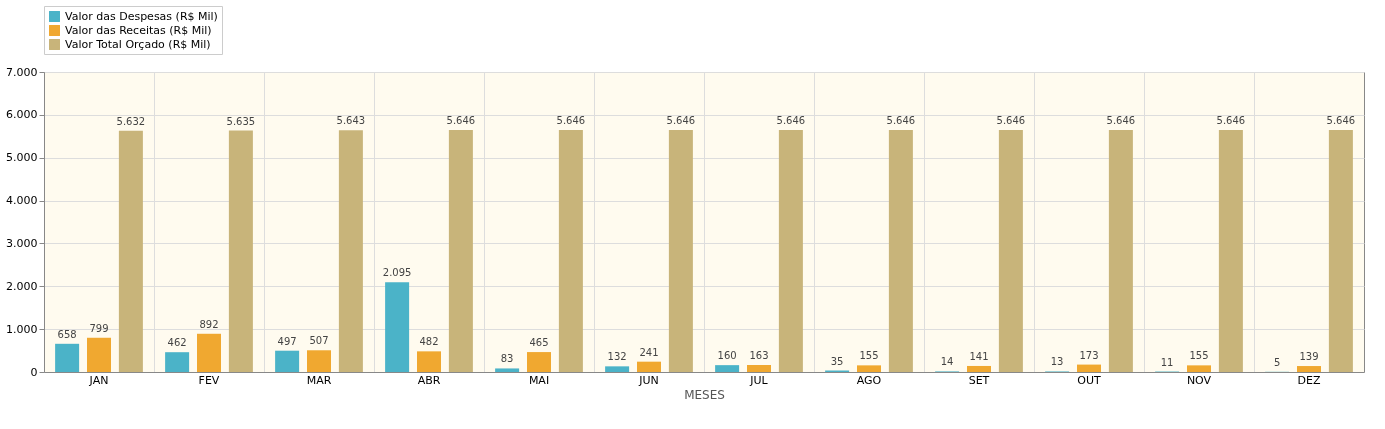  What do you see at coordinates (539, 380) in the screenshot?
I see `x-tick-label: MAI` at bounding box center [539, 380].